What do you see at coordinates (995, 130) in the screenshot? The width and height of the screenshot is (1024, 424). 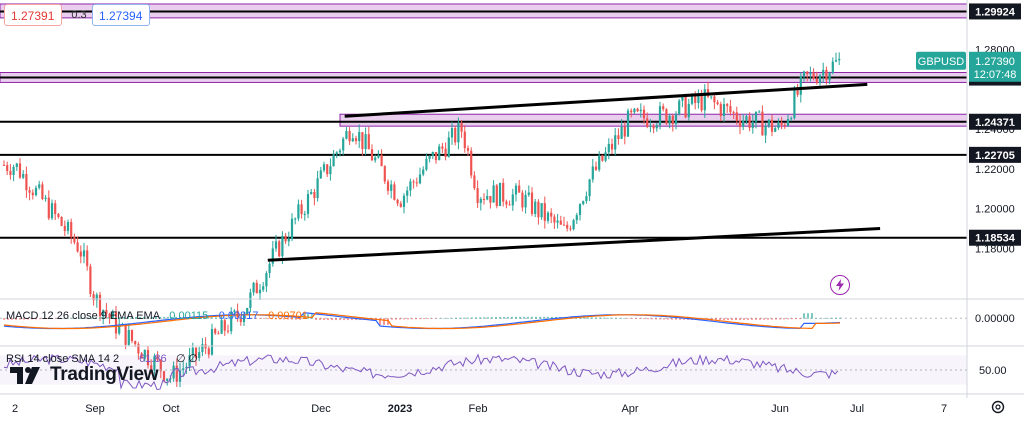 I see `y-tick-label: 1.24000` at bounding box center [995, 130].